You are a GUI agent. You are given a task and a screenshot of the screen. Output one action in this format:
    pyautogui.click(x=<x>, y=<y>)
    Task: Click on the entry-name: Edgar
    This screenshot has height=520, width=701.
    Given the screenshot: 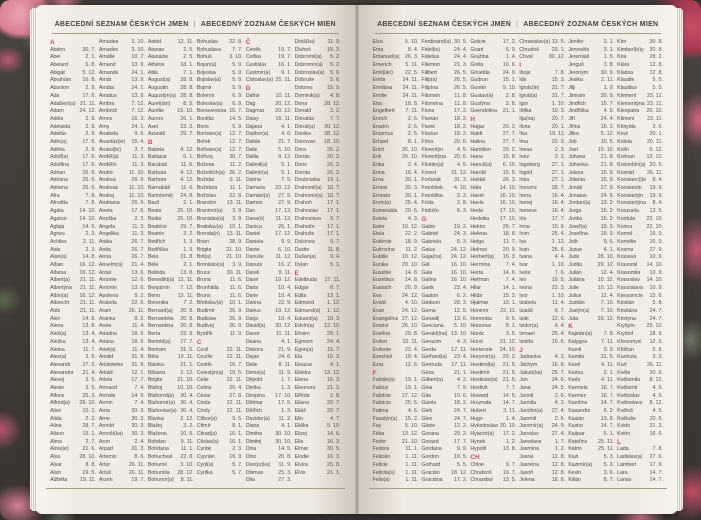 What is the action you would take?
    pyautogui.click(x=301, y=288)
    